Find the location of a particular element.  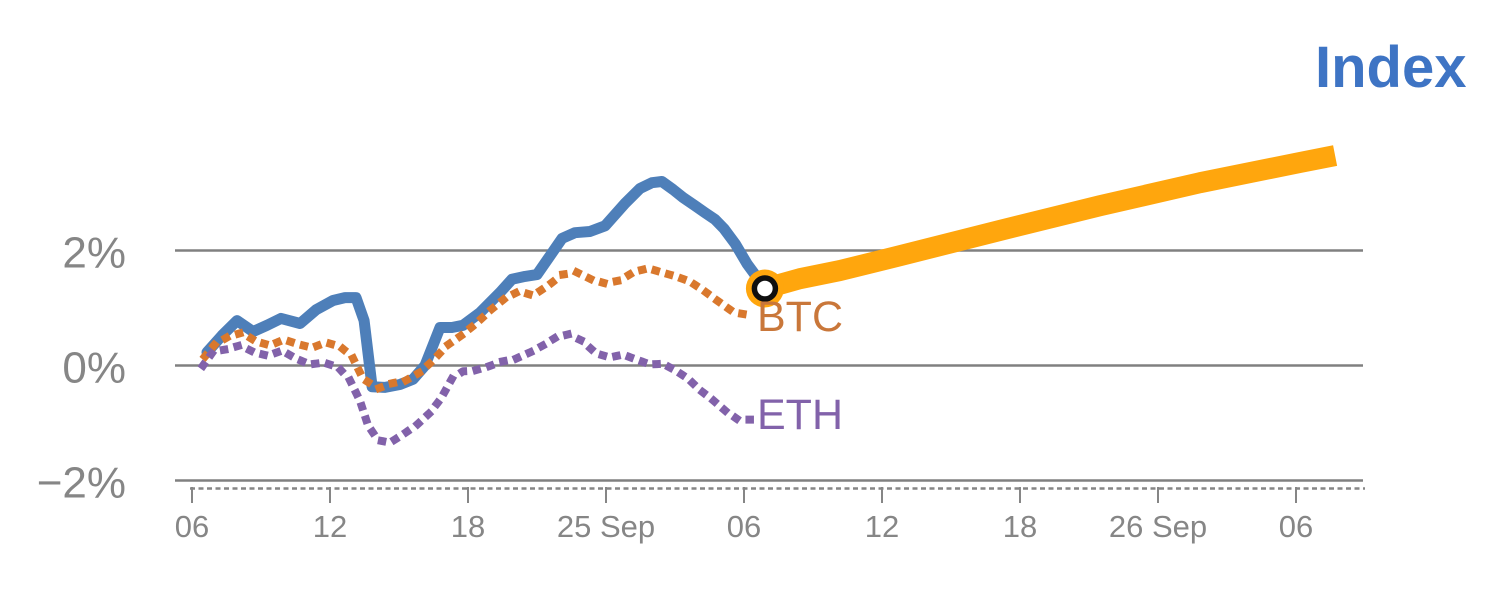

y-axis-tick-label: 2% is located at coordinates (94, 253).